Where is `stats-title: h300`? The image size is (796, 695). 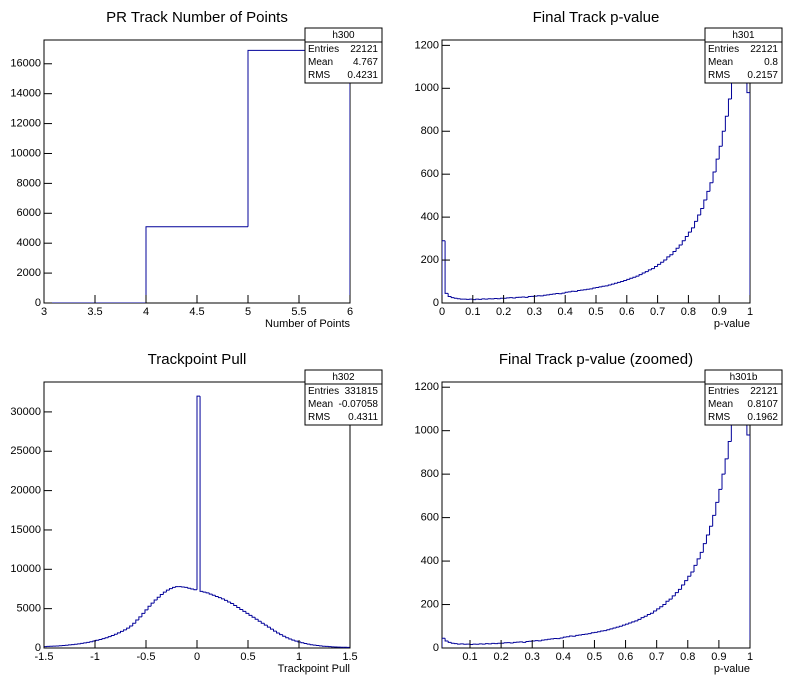
stats-title: h300 is located at coordinates (343, 35).